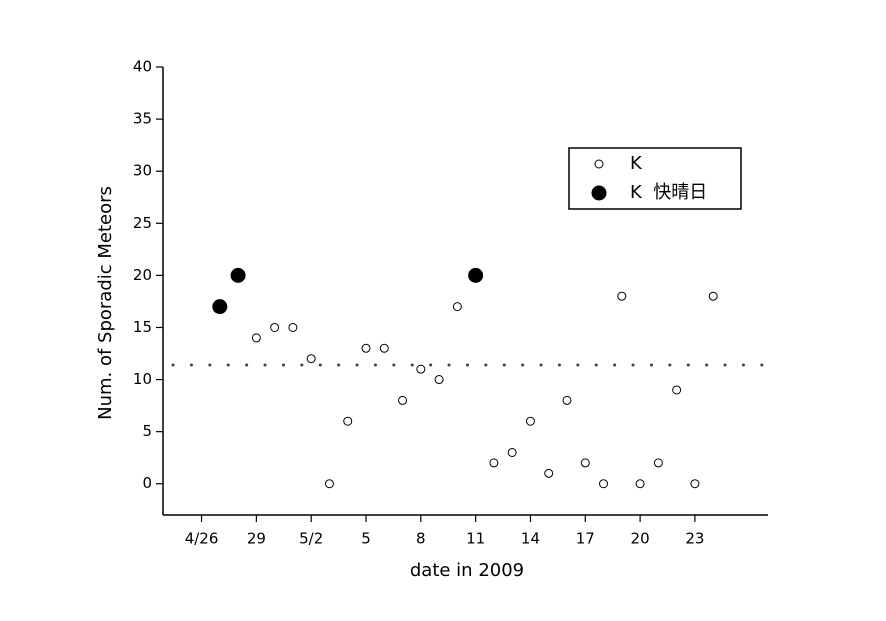  What do you see at coordinates (530, 539) in the screenshot?
I see `x-tick-label: 14` at bounding box center [530, 539].